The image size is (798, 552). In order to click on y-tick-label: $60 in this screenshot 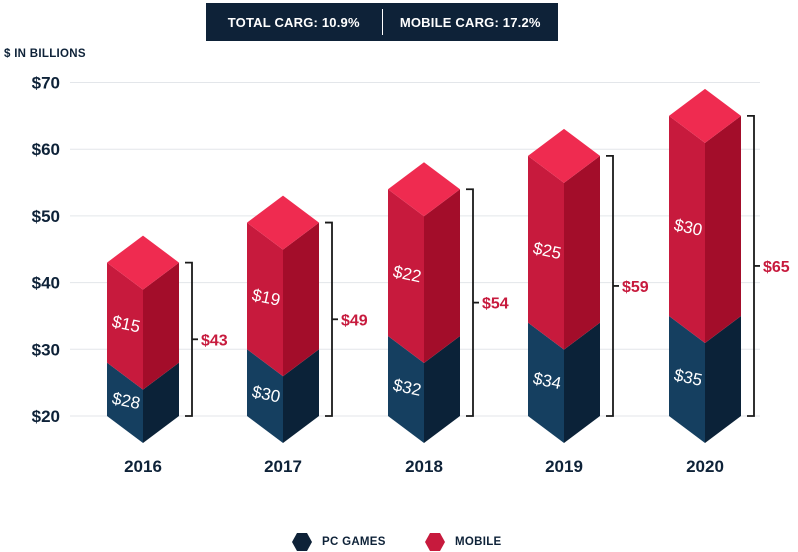, I will do `click(46, 149)`.